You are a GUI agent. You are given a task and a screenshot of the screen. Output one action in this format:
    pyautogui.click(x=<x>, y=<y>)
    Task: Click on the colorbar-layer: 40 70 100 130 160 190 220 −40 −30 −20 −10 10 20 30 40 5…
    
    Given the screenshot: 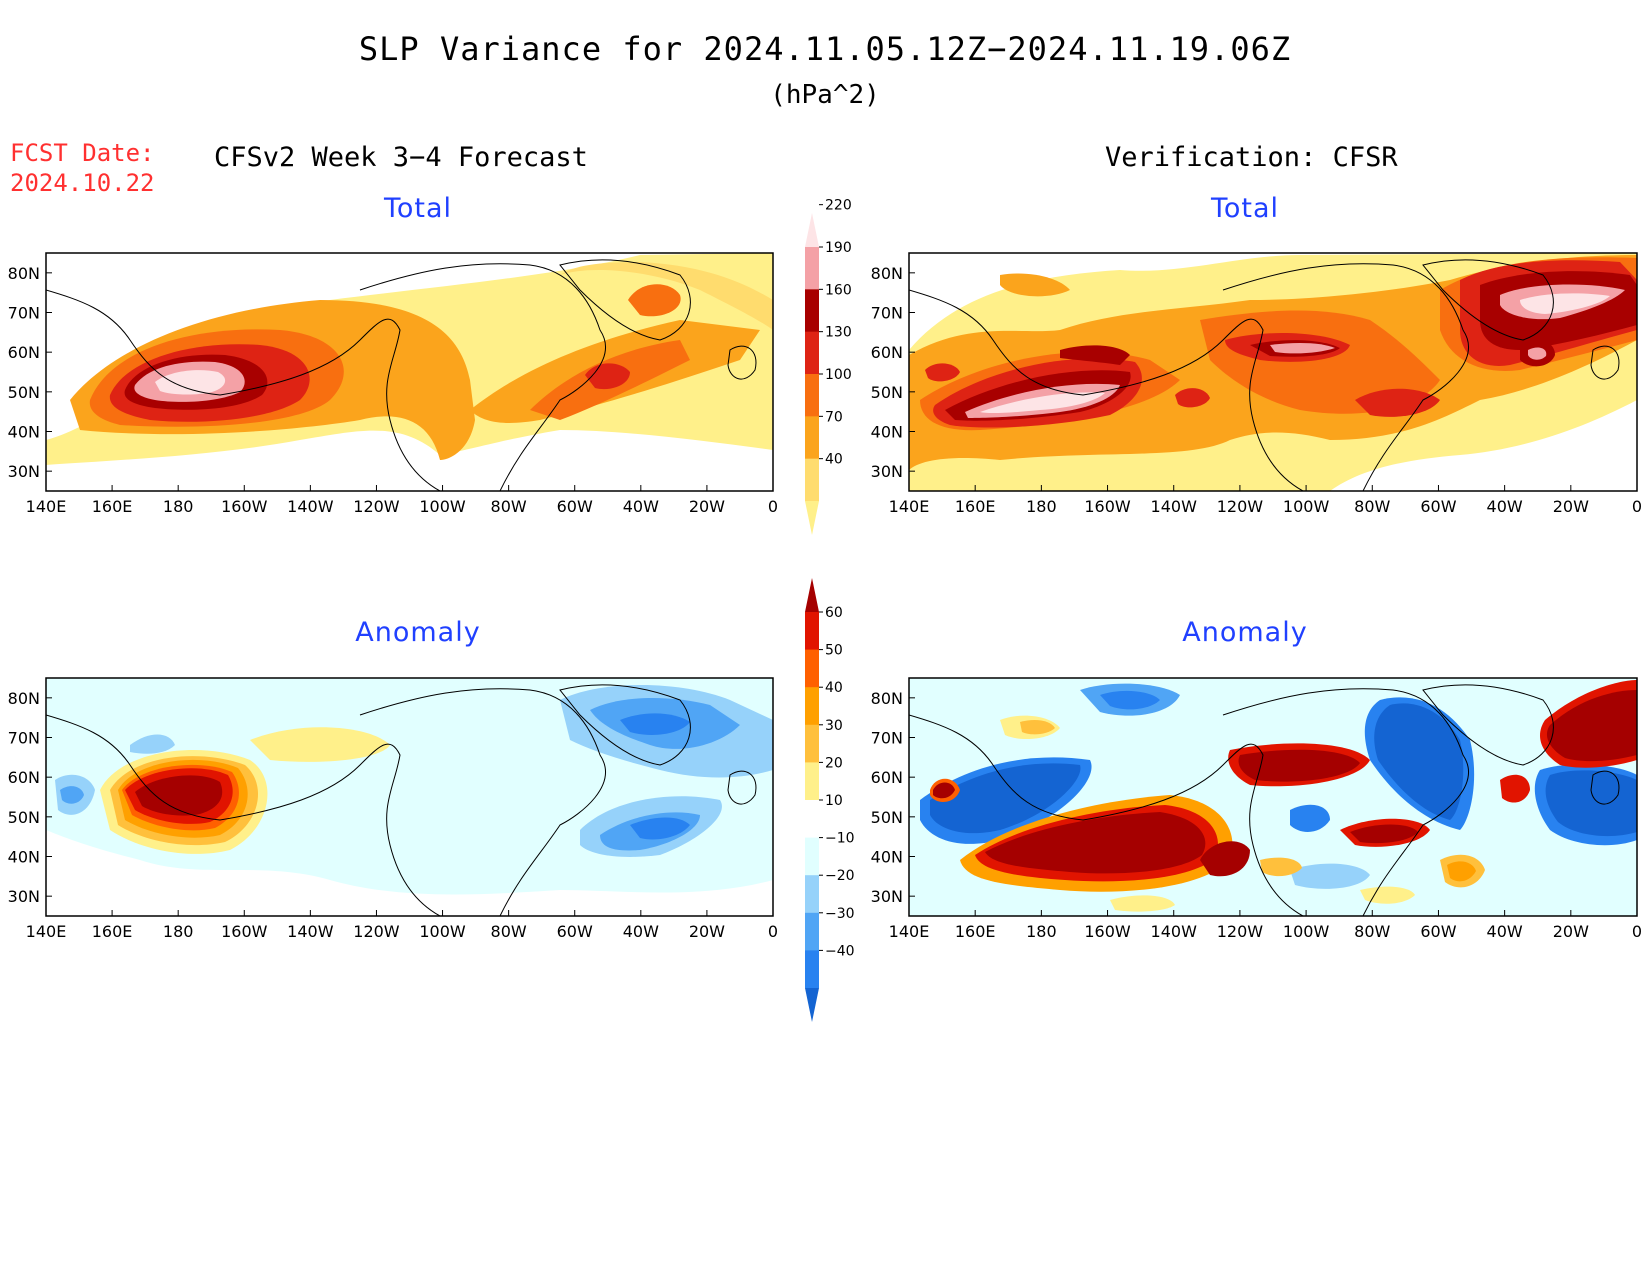 What is the action you would take?
    pyautogui.click(x=830, y=610)
    